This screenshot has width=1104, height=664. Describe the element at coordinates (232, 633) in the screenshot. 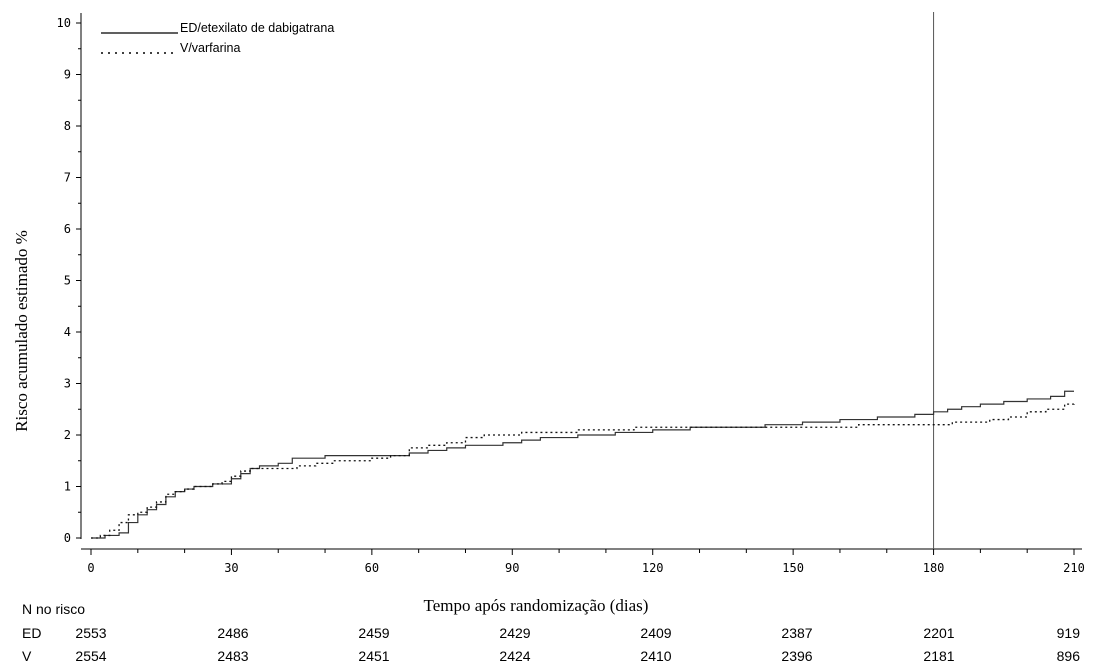

I see `risk-cell: 2486` at that location.